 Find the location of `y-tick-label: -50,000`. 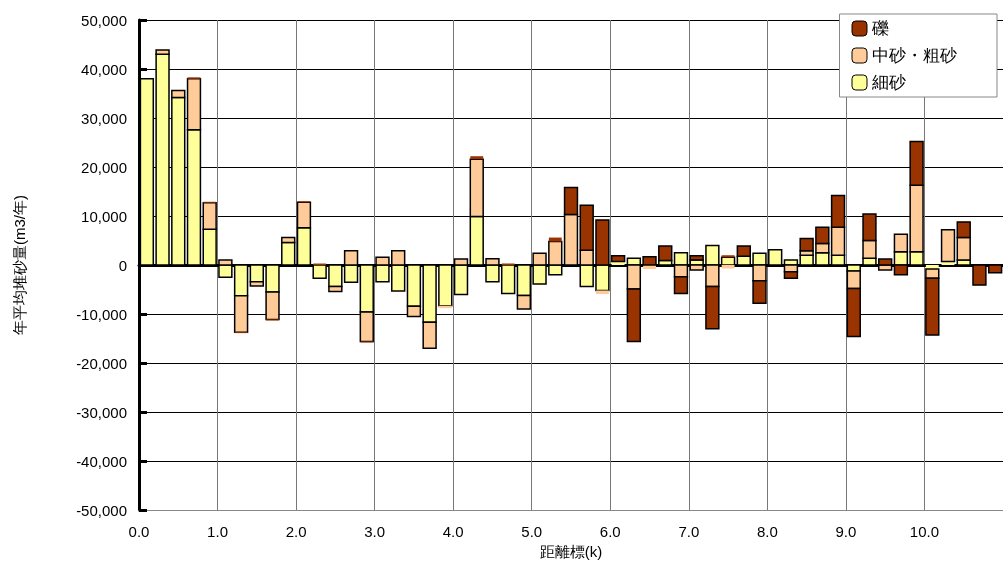

y-tick-label: -50,000 is located at coordinates (101, 510).